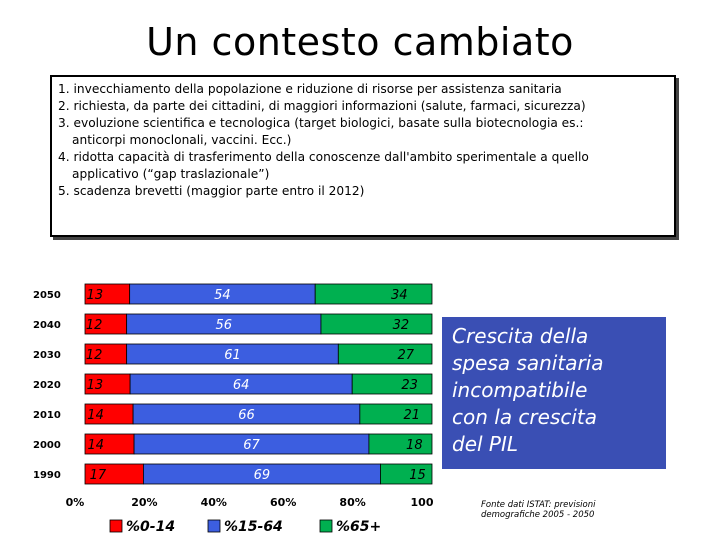 The height and width of the screenshot is (540, 720). What do you see at coordinates (171, 174) in the screenshot?
I see `point-4-cont: applicativo (“gap traslazionale”)` at bounding box center [171, 174].